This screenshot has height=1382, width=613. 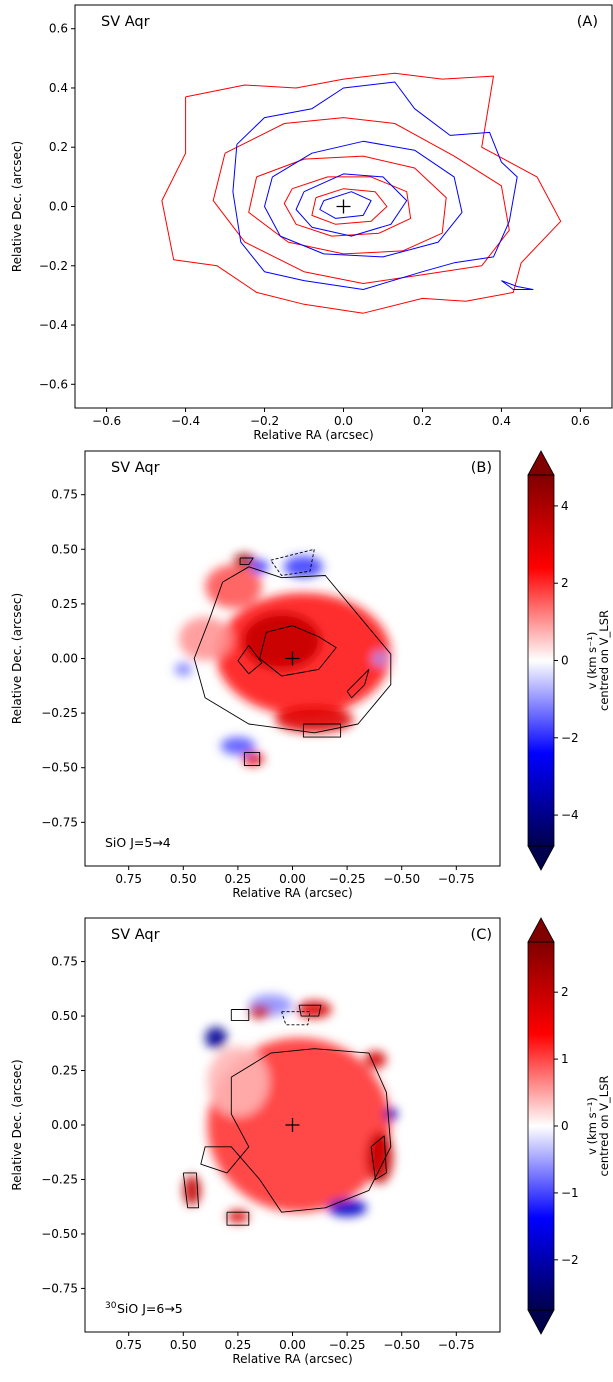 I want to click on x-tick-label: 0.0, so click(x=343, y=421).